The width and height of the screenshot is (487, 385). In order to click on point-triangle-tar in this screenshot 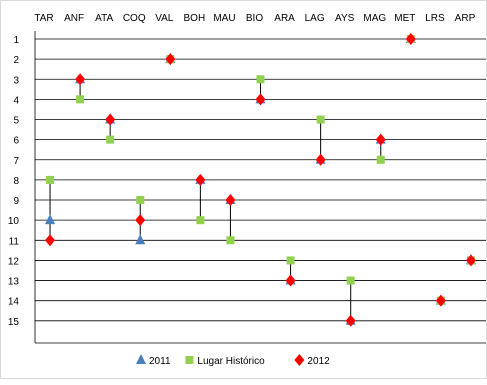, I will do `click(50, 219)`.